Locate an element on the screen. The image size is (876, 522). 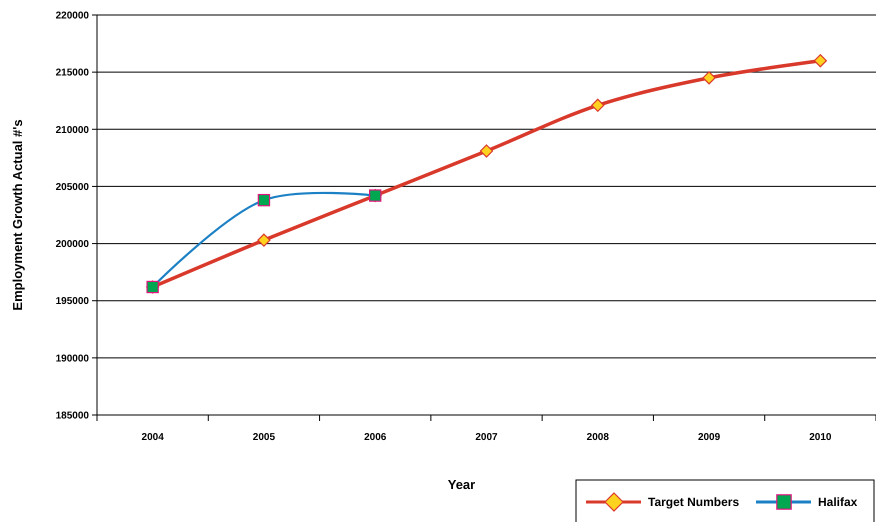
x-tick-label: 2004 is located at coordinates (153, 437).